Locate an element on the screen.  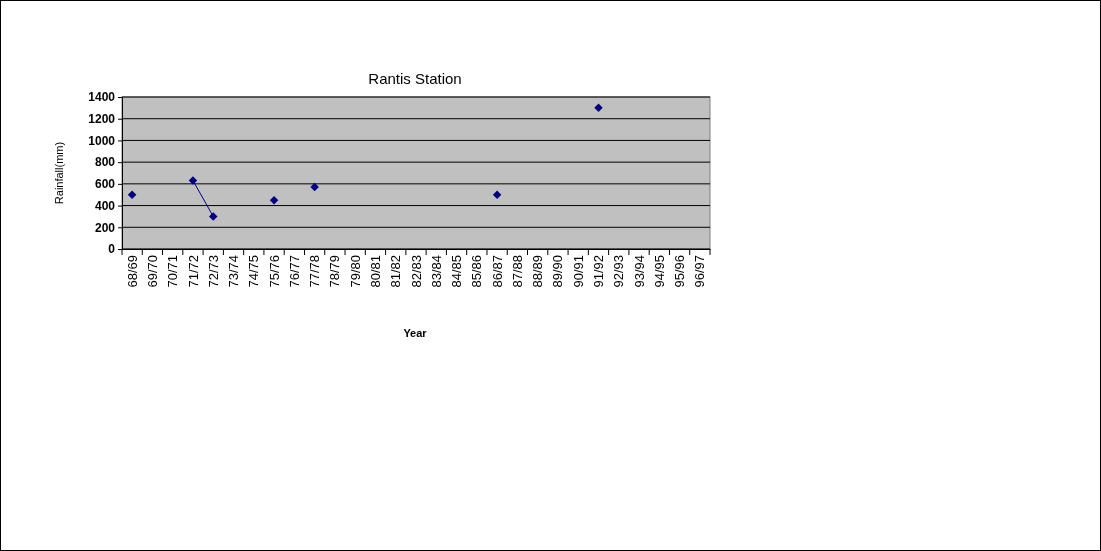
x-tick-label: 83/84 is located at coordinates (436, 271).